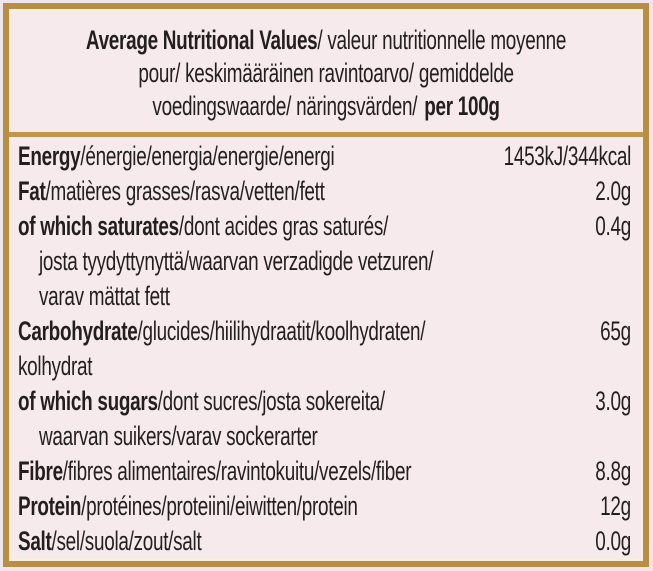  What do you see at coordinates (326, 366) in the screenshot?
I see `row-carbohydrate-cont: kolhydrat` at bounding box center [326, 366].